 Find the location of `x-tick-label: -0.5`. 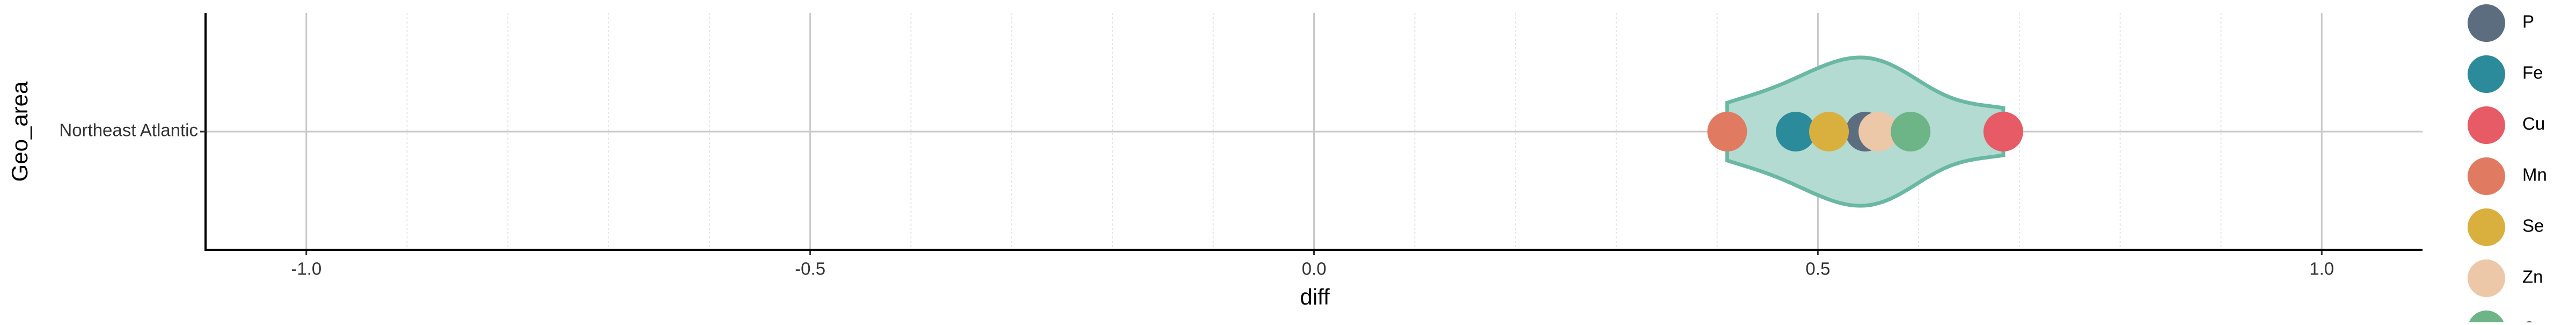

x-tick-label: -0.5 is located at coordinates (810, 269).